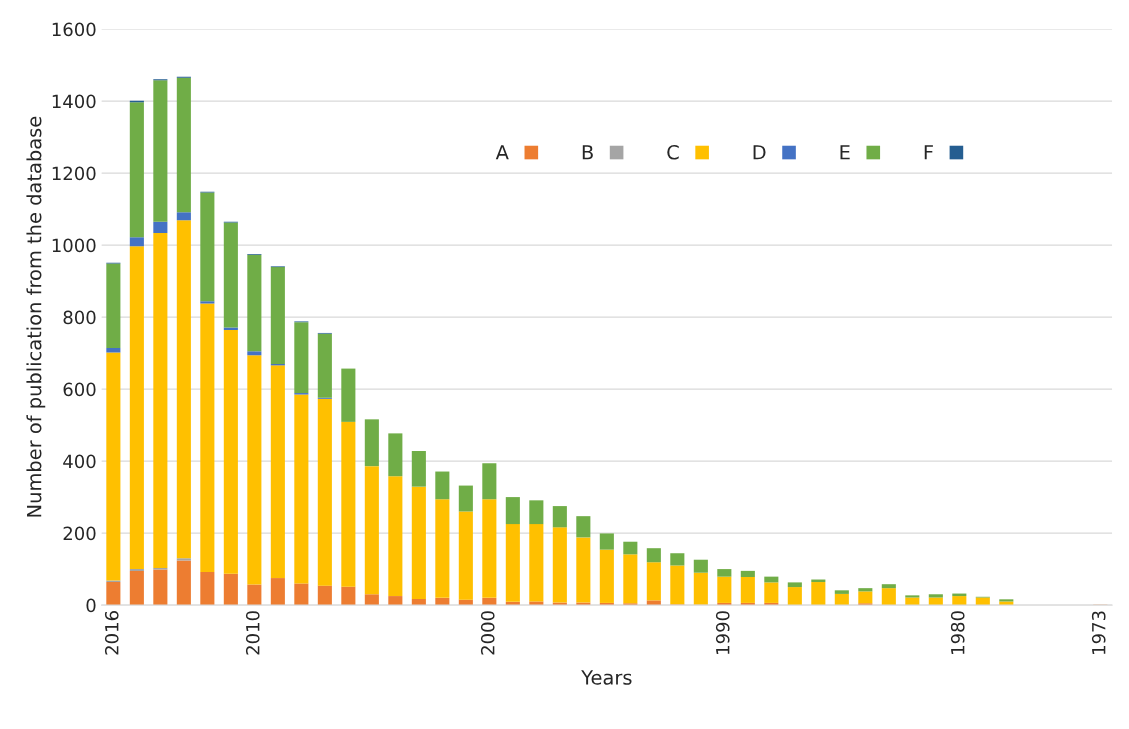  What do you see at coordinates (957, 632) in the screenshot?
I see `x-tick-label: 1980` at bounding box center [957, 632].